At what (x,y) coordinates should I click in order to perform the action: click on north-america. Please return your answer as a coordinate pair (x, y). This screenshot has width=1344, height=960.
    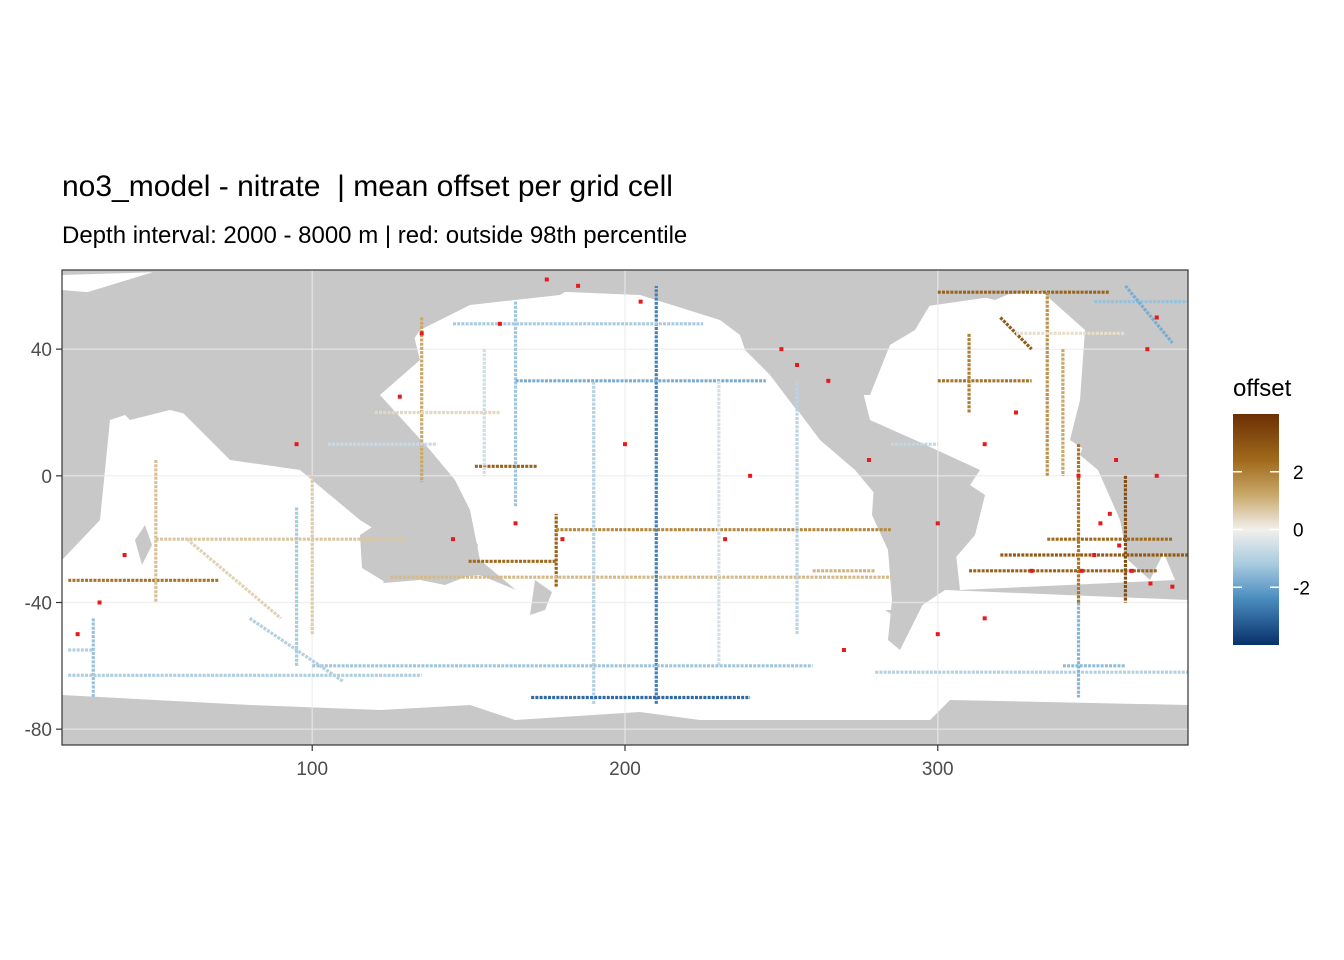
    Looking at the image, I should click on (790, 370).